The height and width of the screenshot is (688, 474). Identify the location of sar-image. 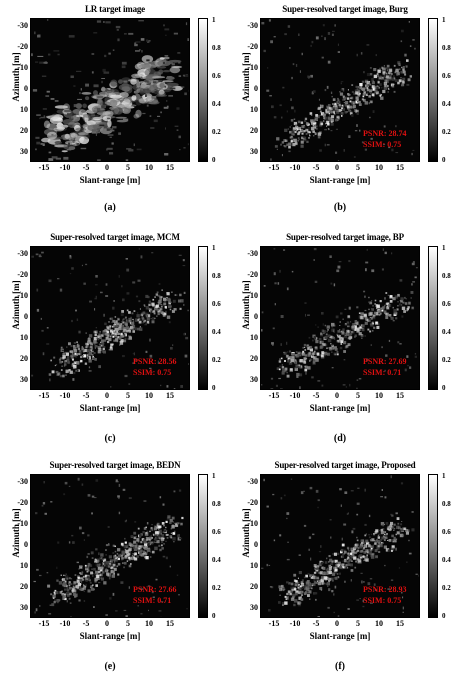
(110, 90).